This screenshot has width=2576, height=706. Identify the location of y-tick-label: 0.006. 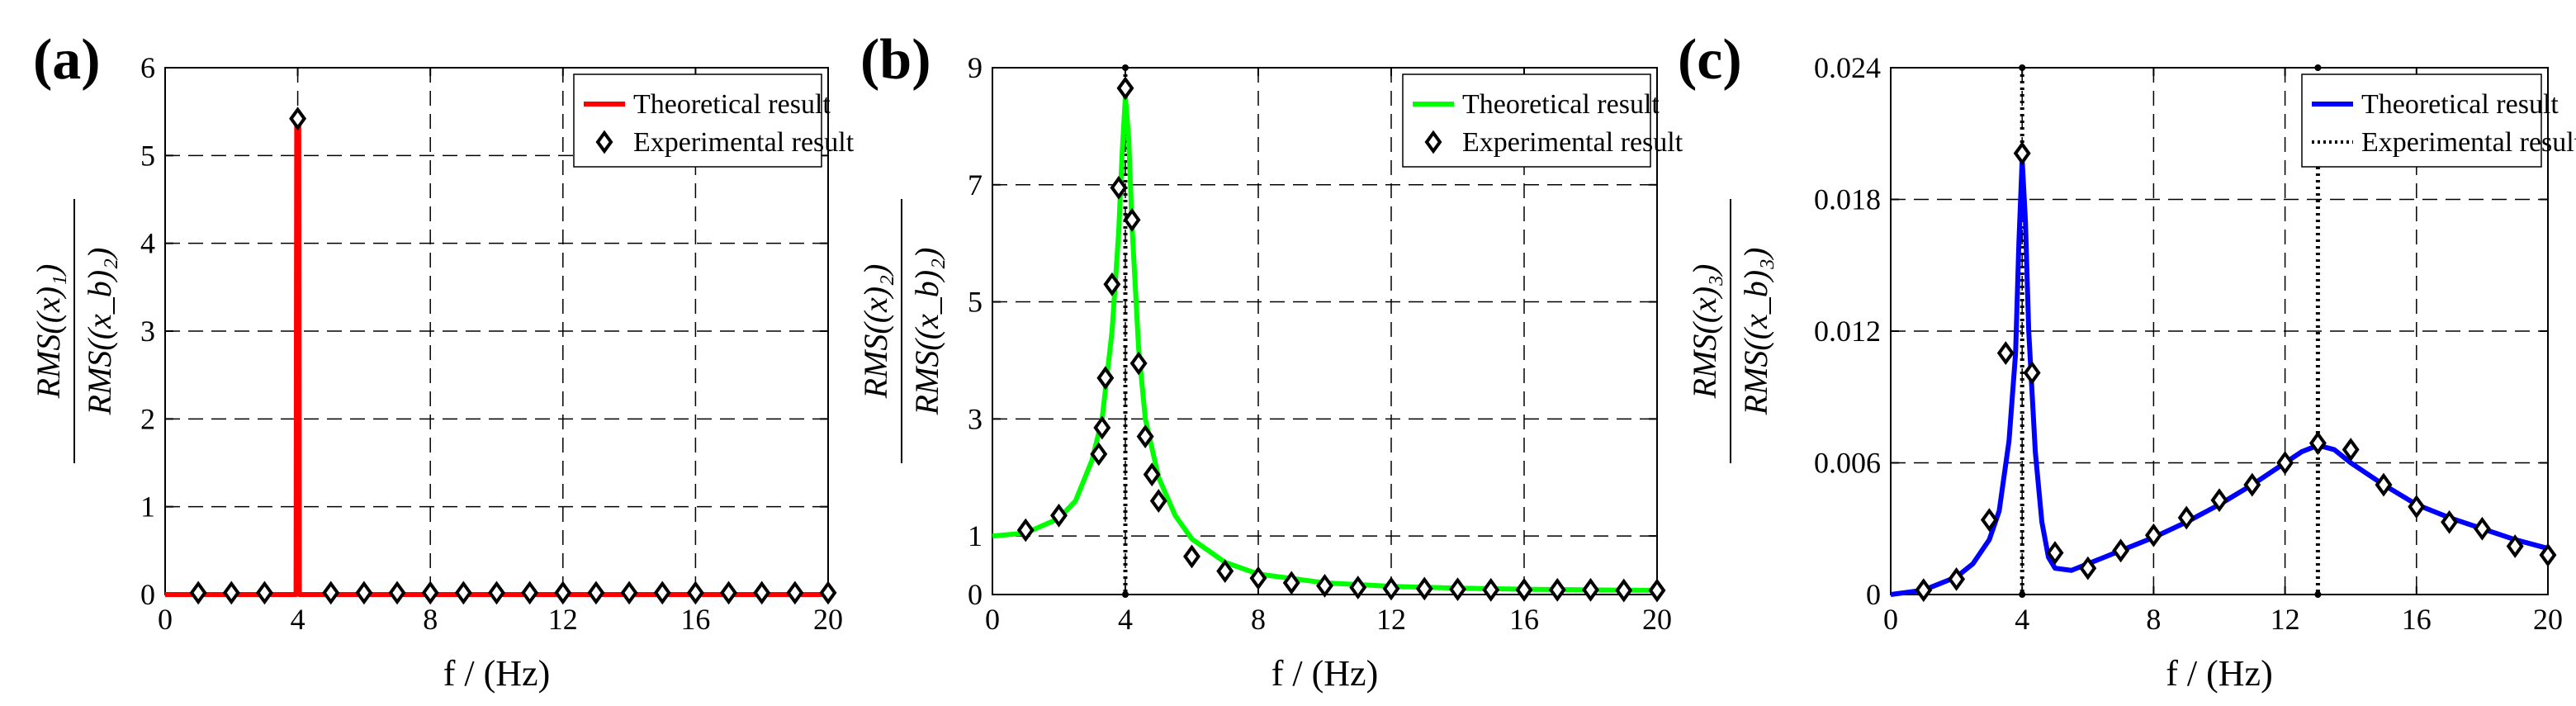
(1847, 463).